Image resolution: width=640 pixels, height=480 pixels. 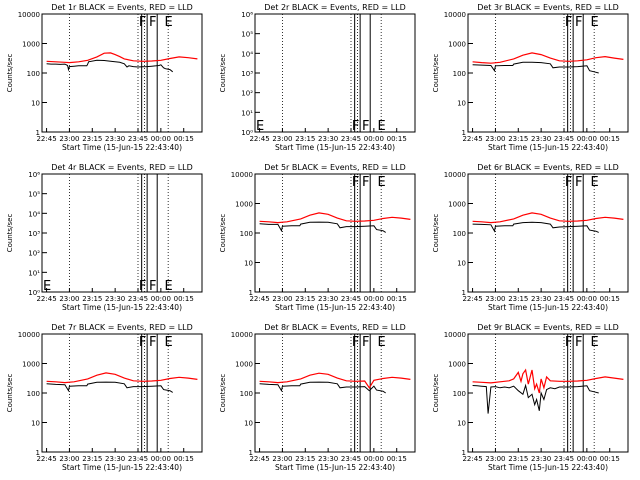 I want to click on panel-title: Det 9r BLACK = Events, RED = LLD, so click(x=548, y=327).